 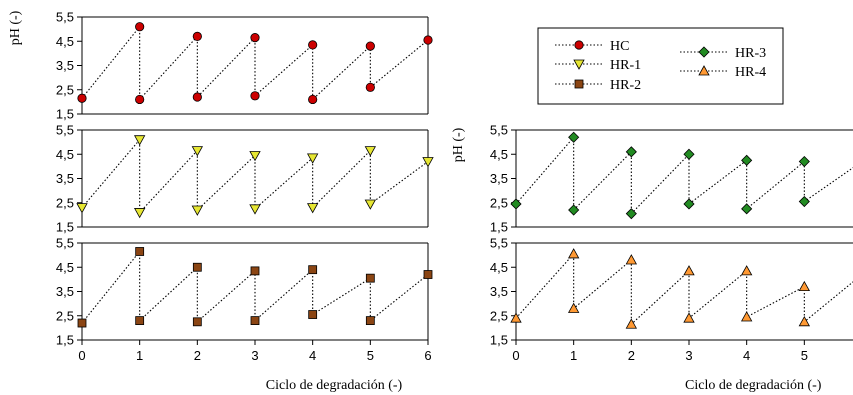 What do you see at coordinates (15, 27) in the screenshot?
I see `ylabel-left: pH (-)` at bounding box center [15, 27].